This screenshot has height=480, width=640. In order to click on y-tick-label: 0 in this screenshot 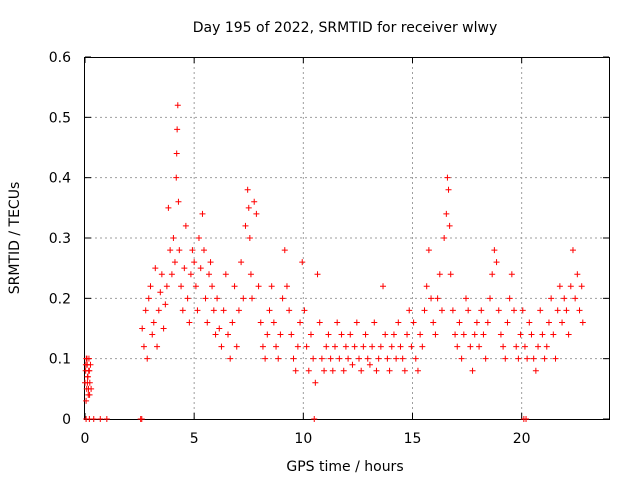, I will do `click(66, 420)`.